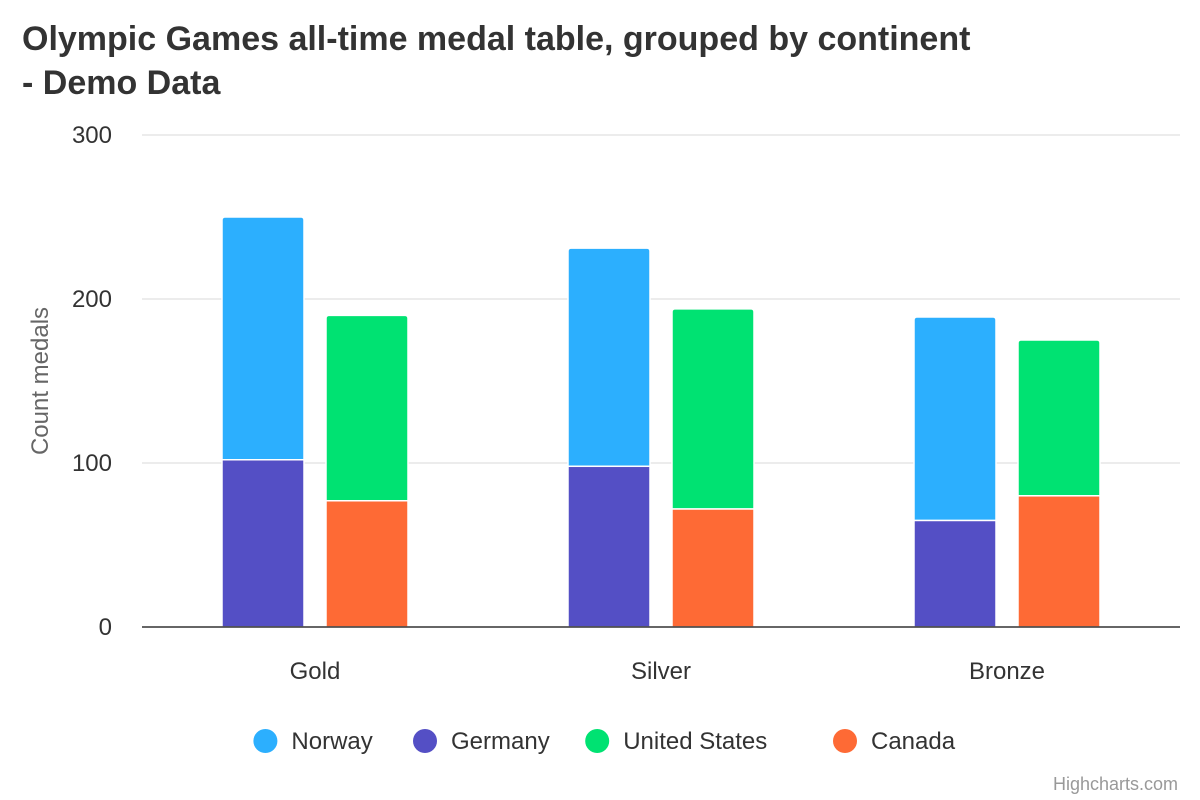 This screenshot has width=1200, height=800. Describe the element at coordinates (661, 671) in the screenshot. I see `x-tick-label-silver: Silver` at that location.